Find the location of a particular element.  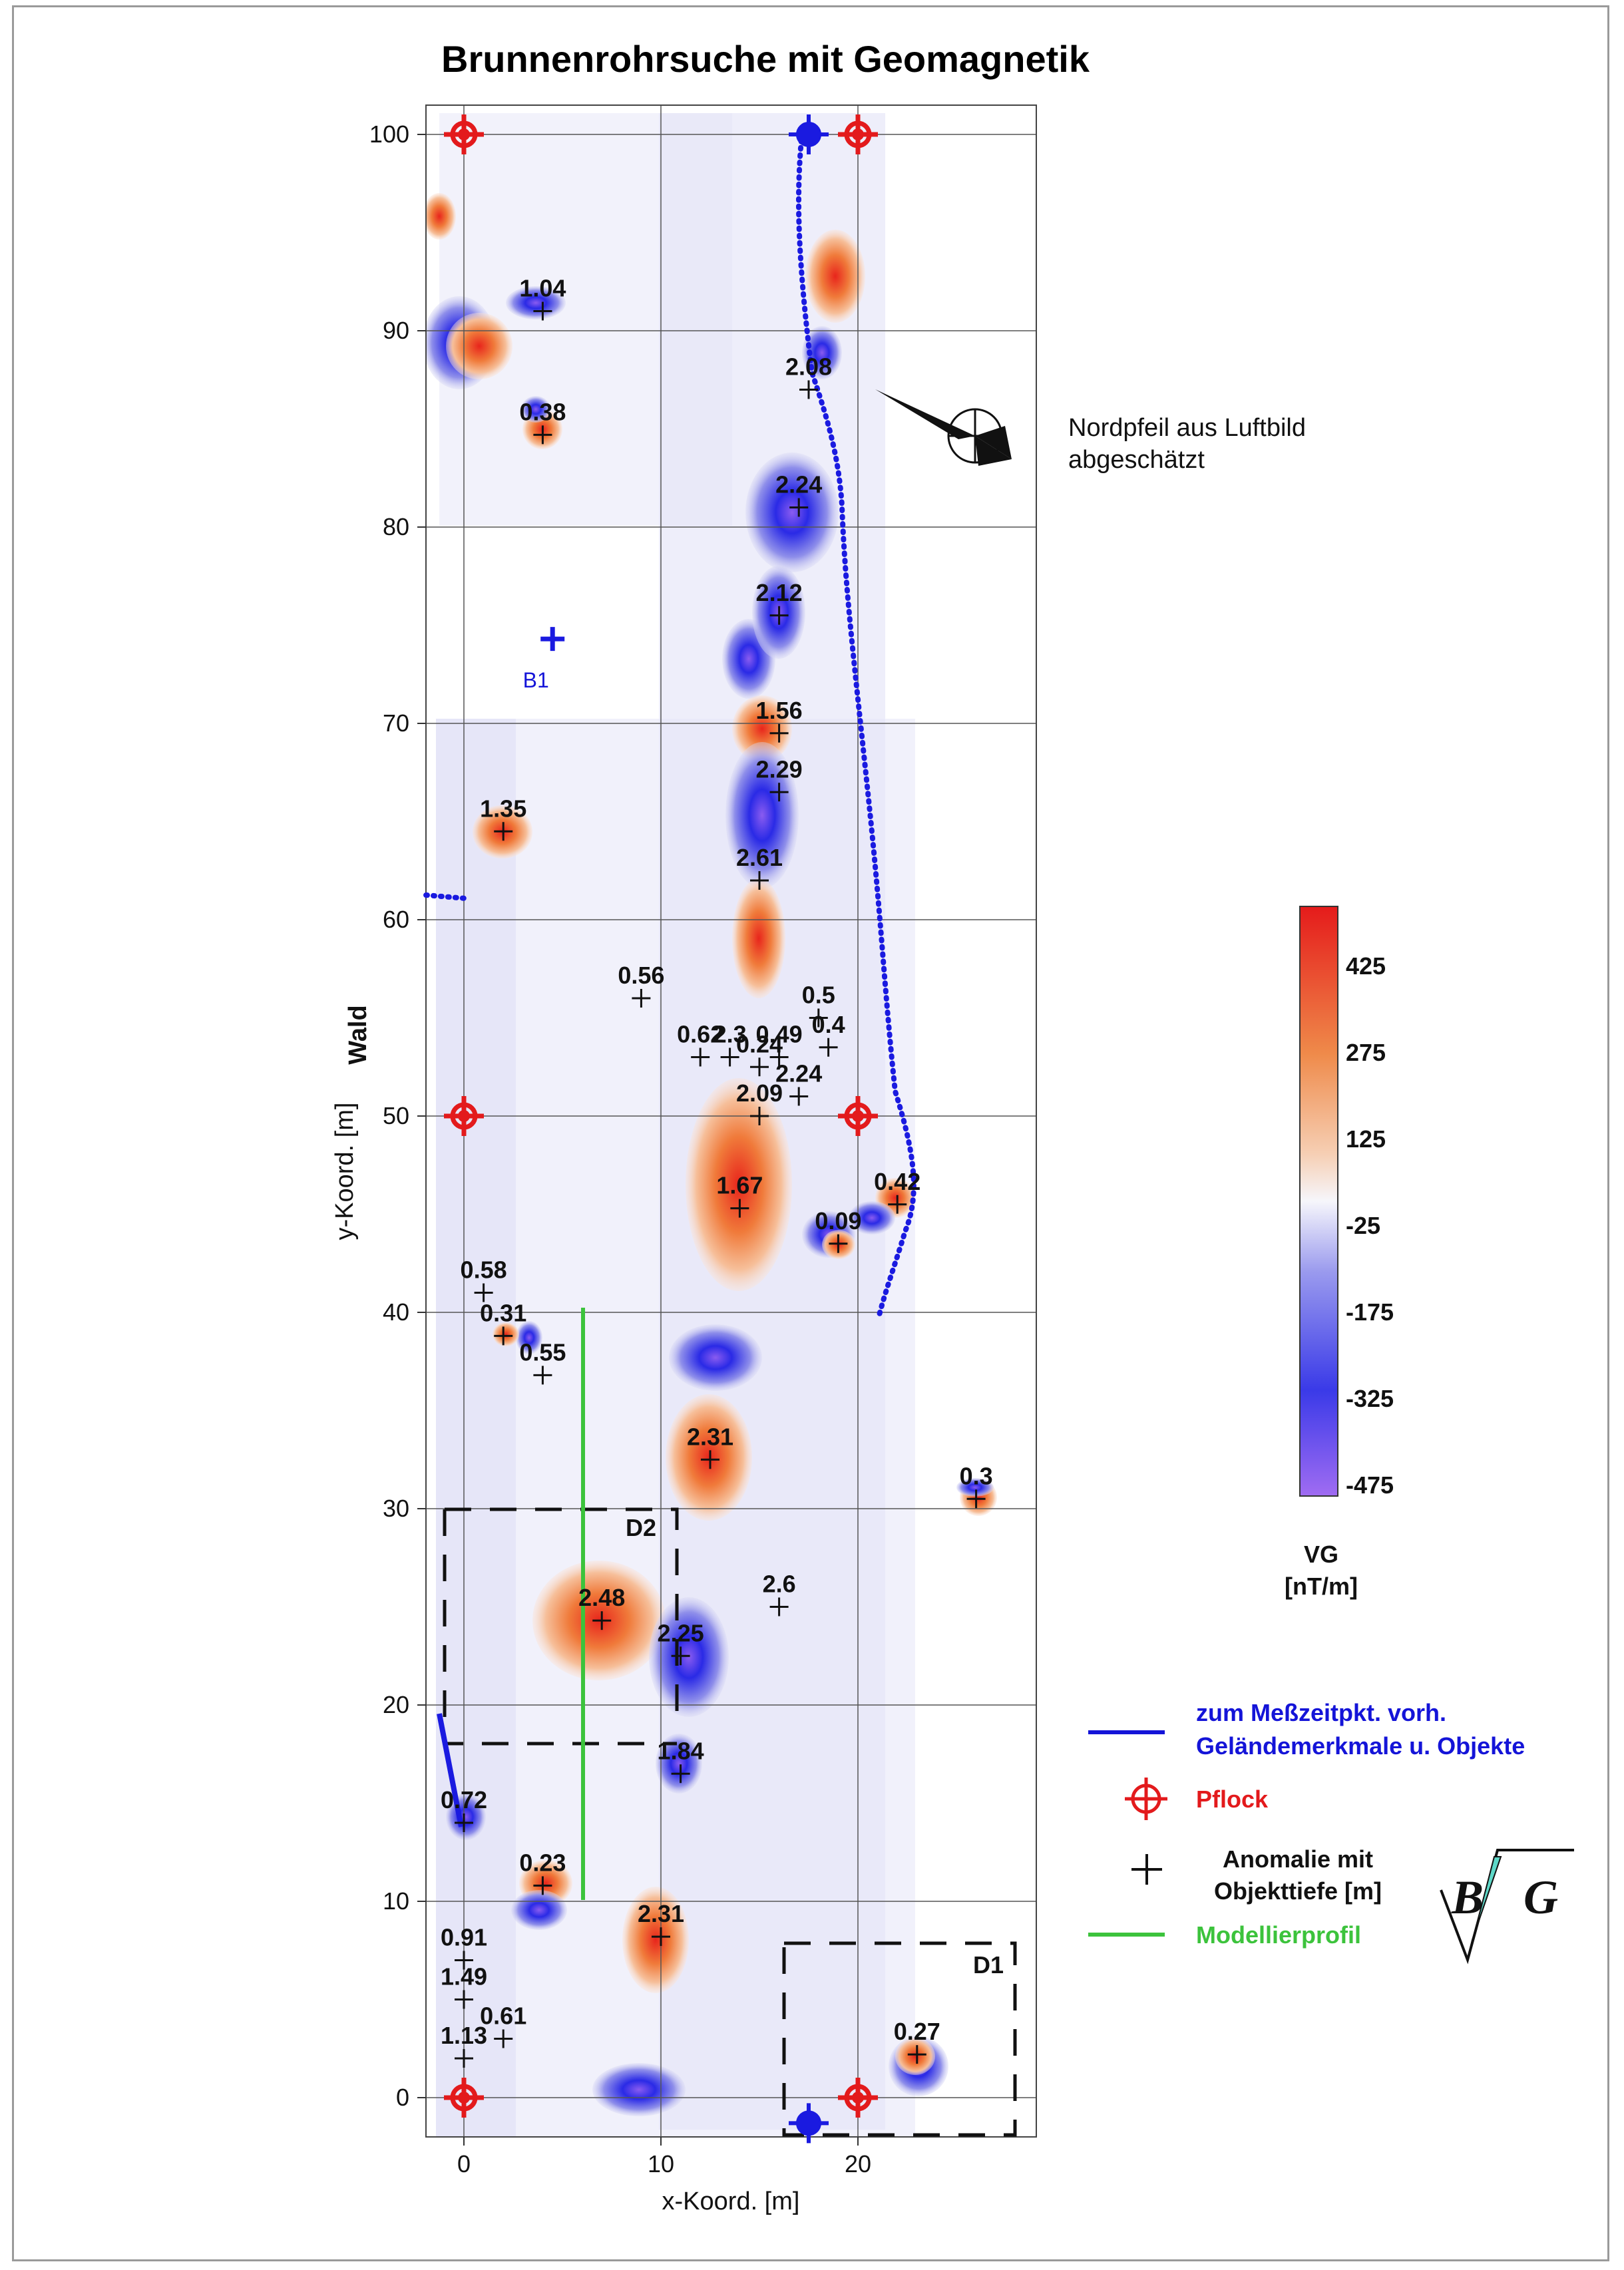

anomaly-depth-label: 0.38 is located at coordinates (542, 412).